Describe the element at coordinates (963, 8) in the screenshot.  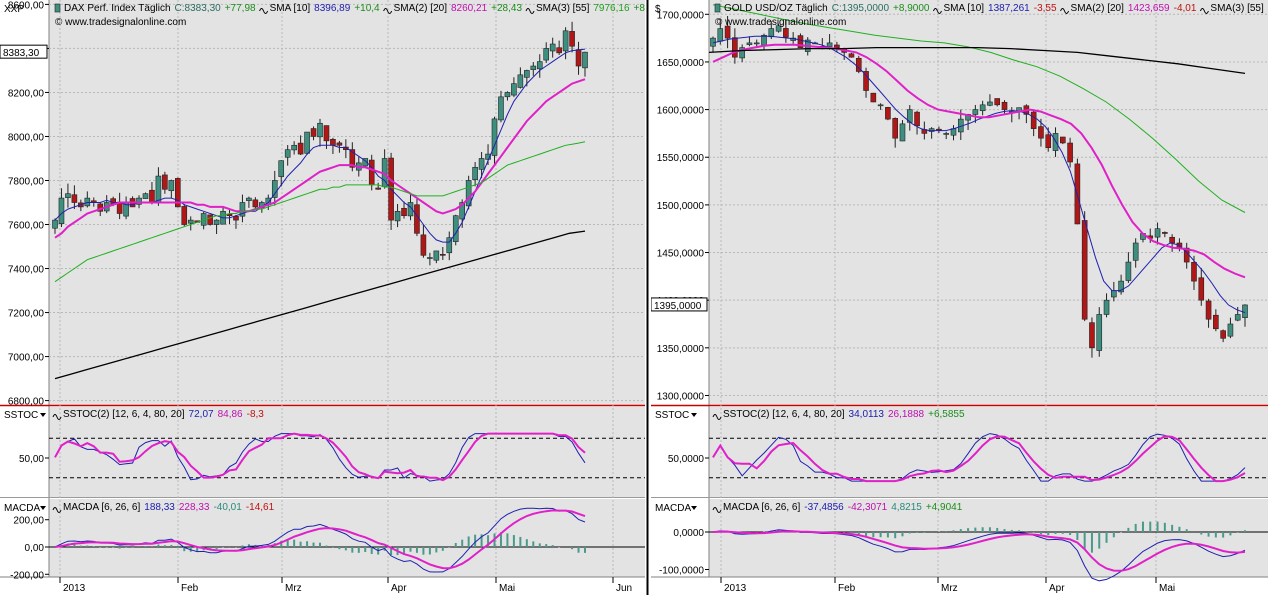
I see `gold-legend-item: SMA [10]` at that location.